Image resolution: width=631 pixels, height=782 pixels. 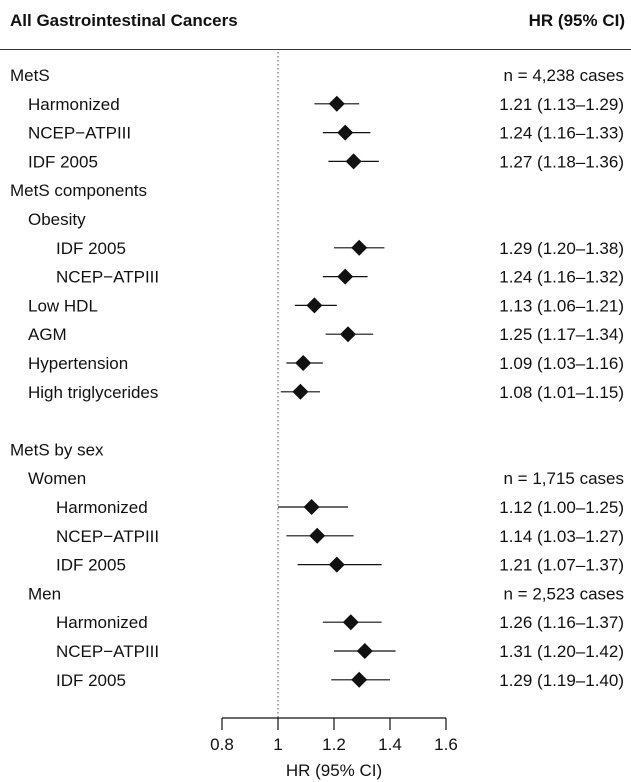 What do you see at coordinates (561, 248) in the screenshot?
I see `row-value: 1.29 (1.20–1.38)` at bounding box center [561, 248].